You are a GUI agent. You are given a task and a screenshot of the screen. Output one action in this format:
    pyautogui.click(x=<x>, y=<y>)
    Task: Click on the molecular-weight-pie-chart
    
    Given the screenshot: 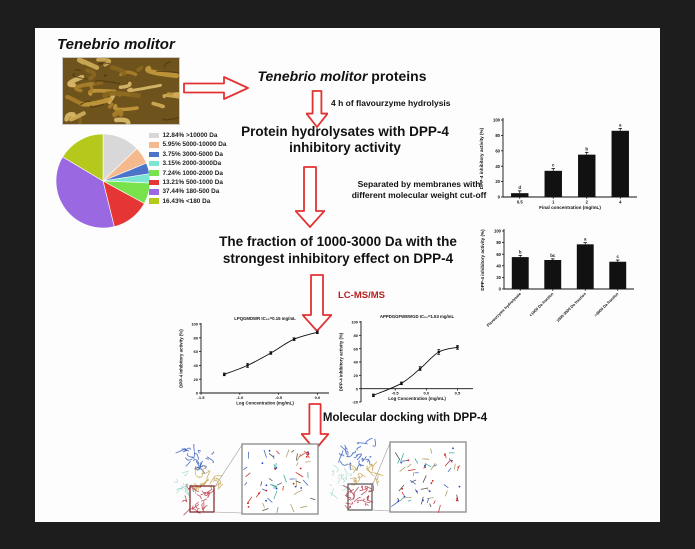 What is the action you would take?
    pyautogui.click(x=103, y=181)
    